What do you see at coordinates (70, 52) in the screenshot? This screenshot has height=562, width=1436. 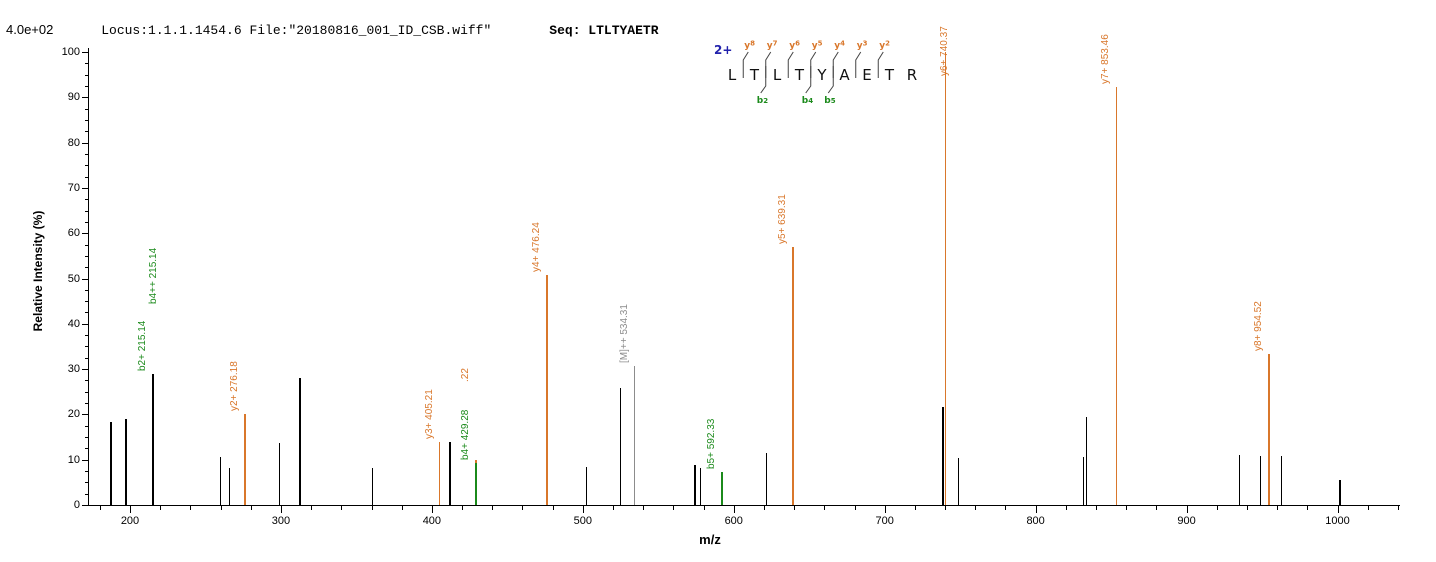 I see `y-tick-label: 100` at bounding box center [70, 52].